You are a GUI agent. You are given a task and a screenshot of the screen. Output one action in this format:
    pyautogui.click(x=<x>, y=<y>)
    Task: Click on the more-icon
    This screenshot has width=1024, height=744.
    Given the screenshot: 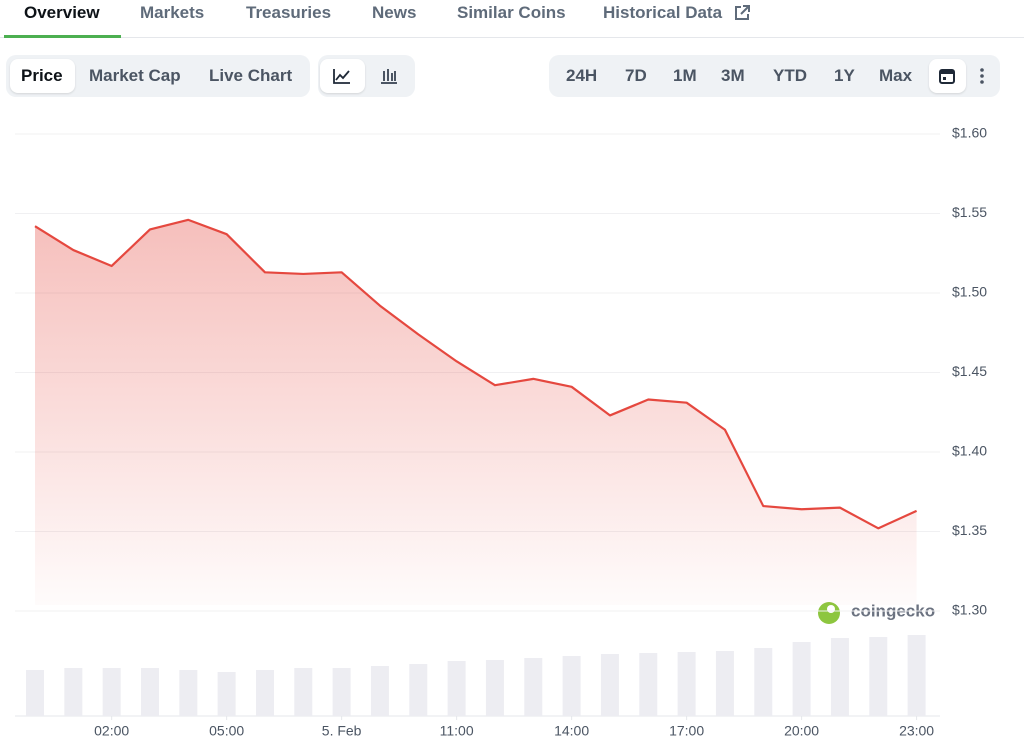 What is the action you would take?
    pyautogui.click(x=982, y=76)
    